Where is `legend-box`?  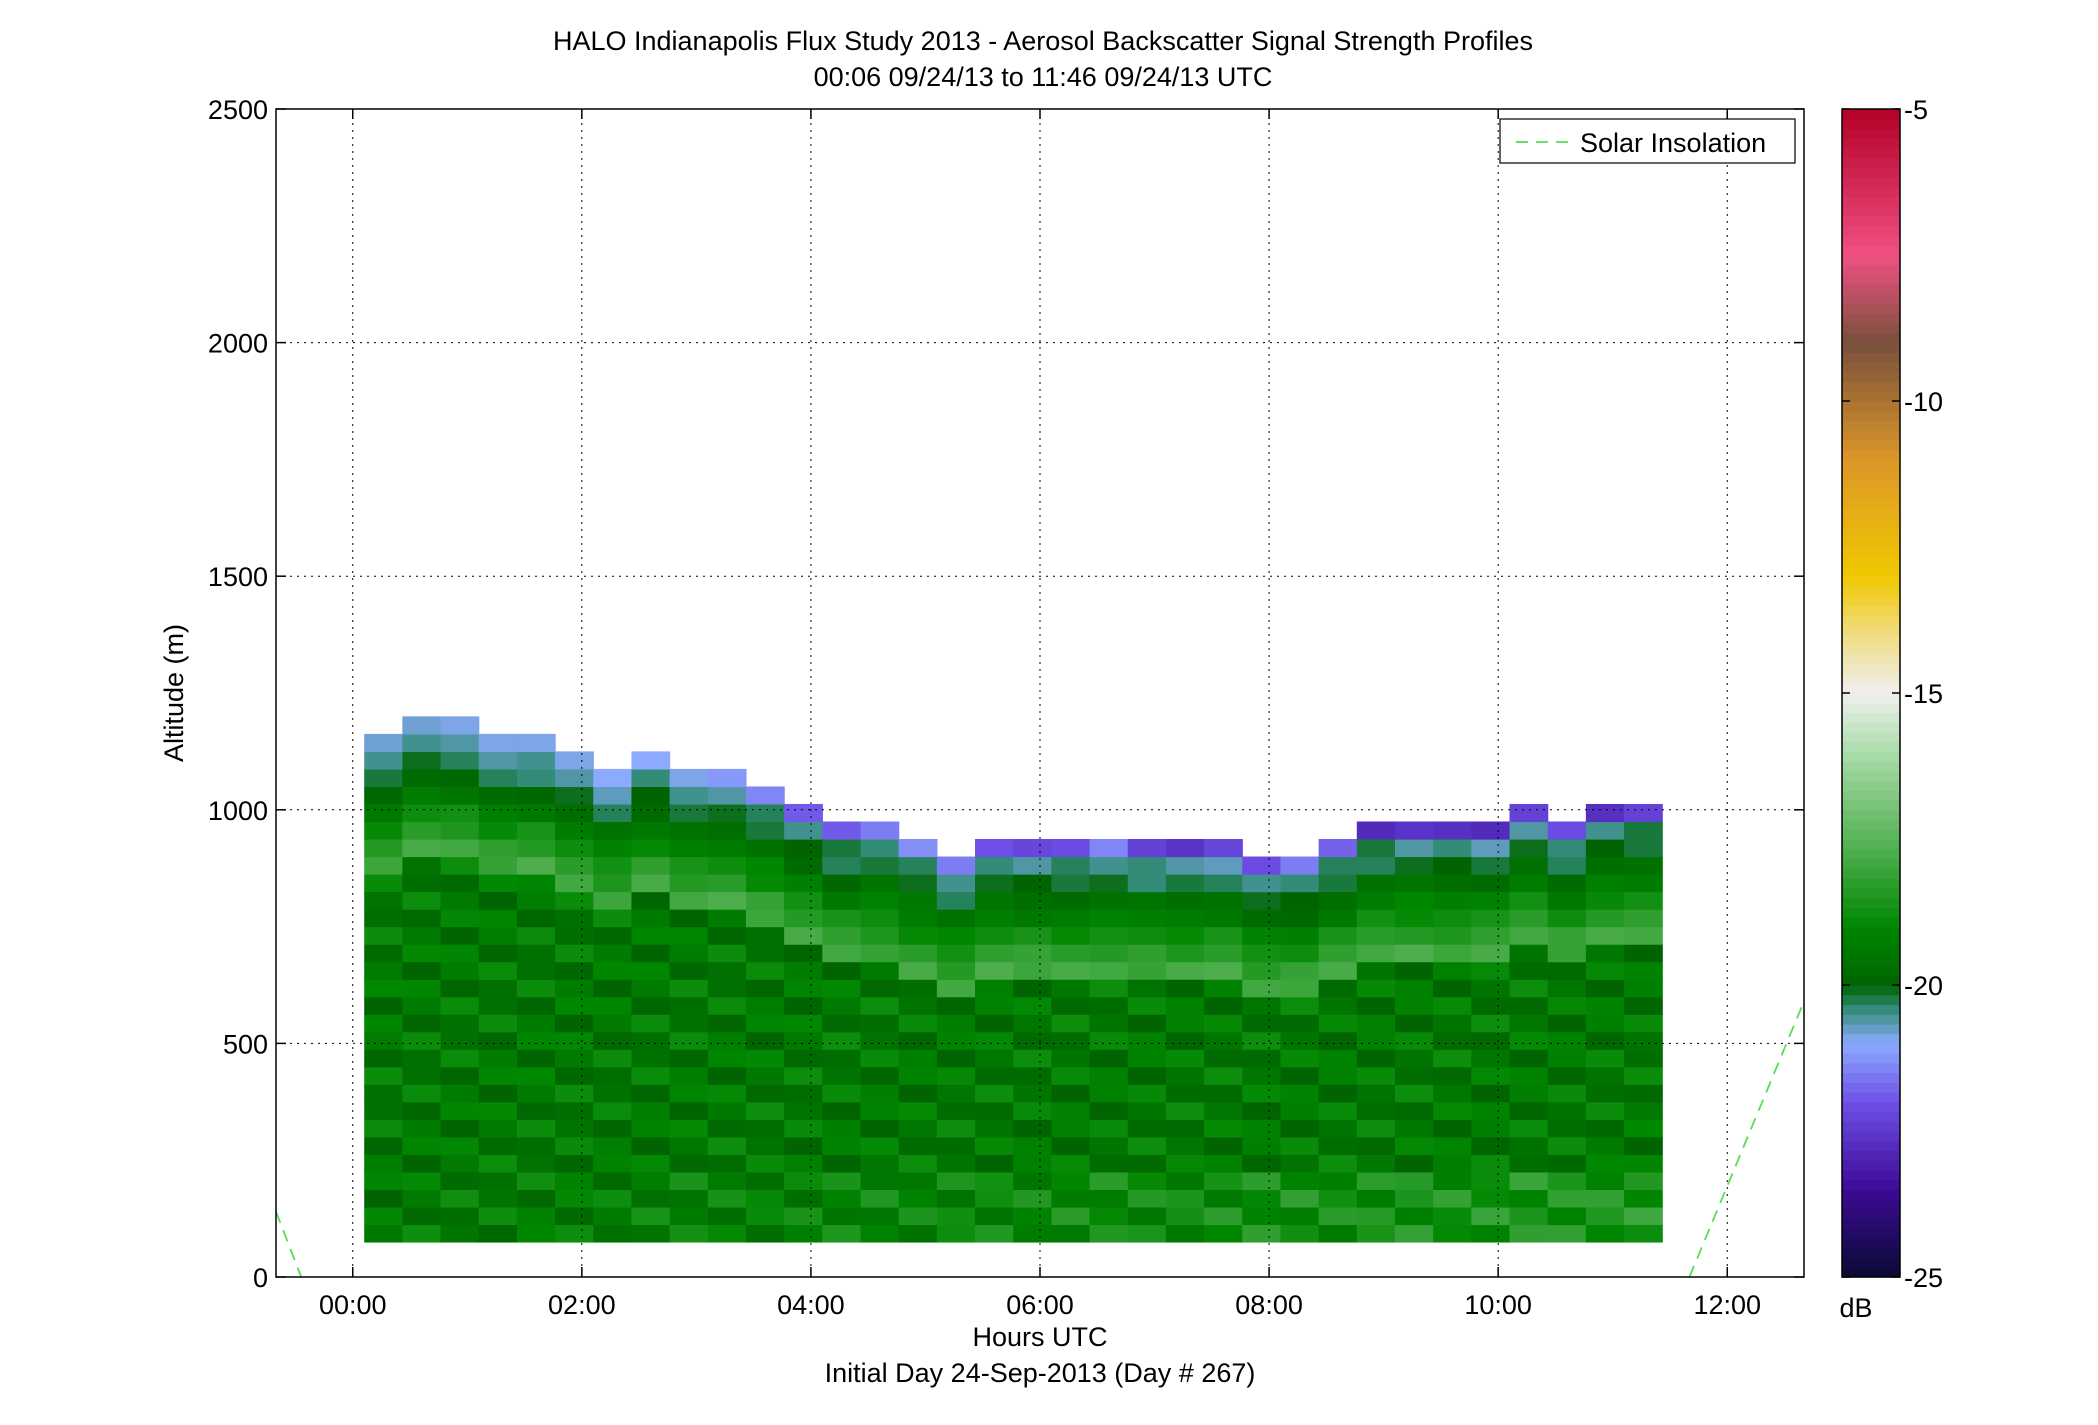
legend-box is located at coordinates (1647, 141).